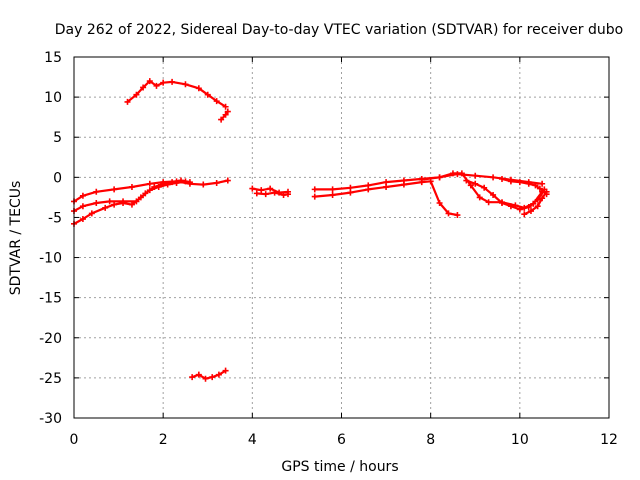  What do you see at coordinates (339, 467) in the screenshot?
I see `x-axis-label: GPS time / hours` at bounding box center [339, 467].